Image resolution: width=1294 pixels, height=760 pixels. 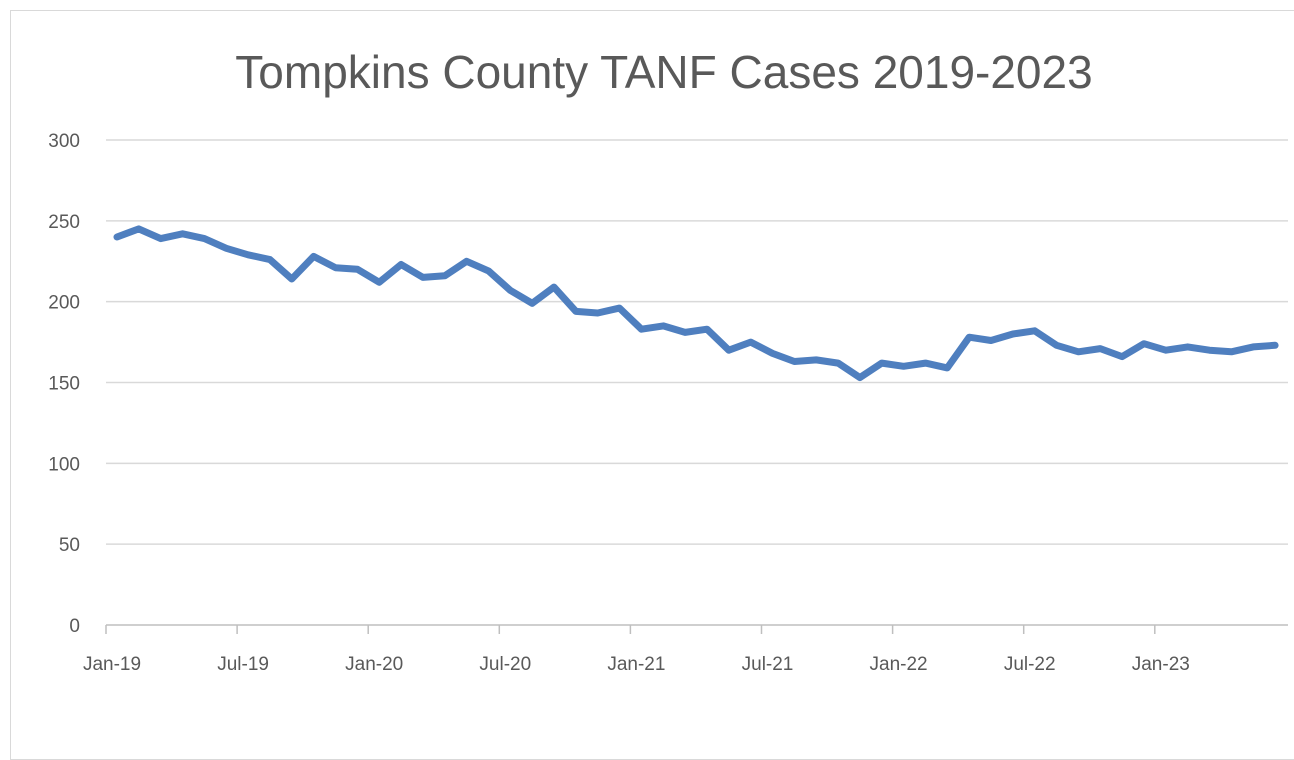 What do you see at coordinates (69, 545) in the screenshot?
I see `y-tick-label: 50` at bounding box center [69, 545].